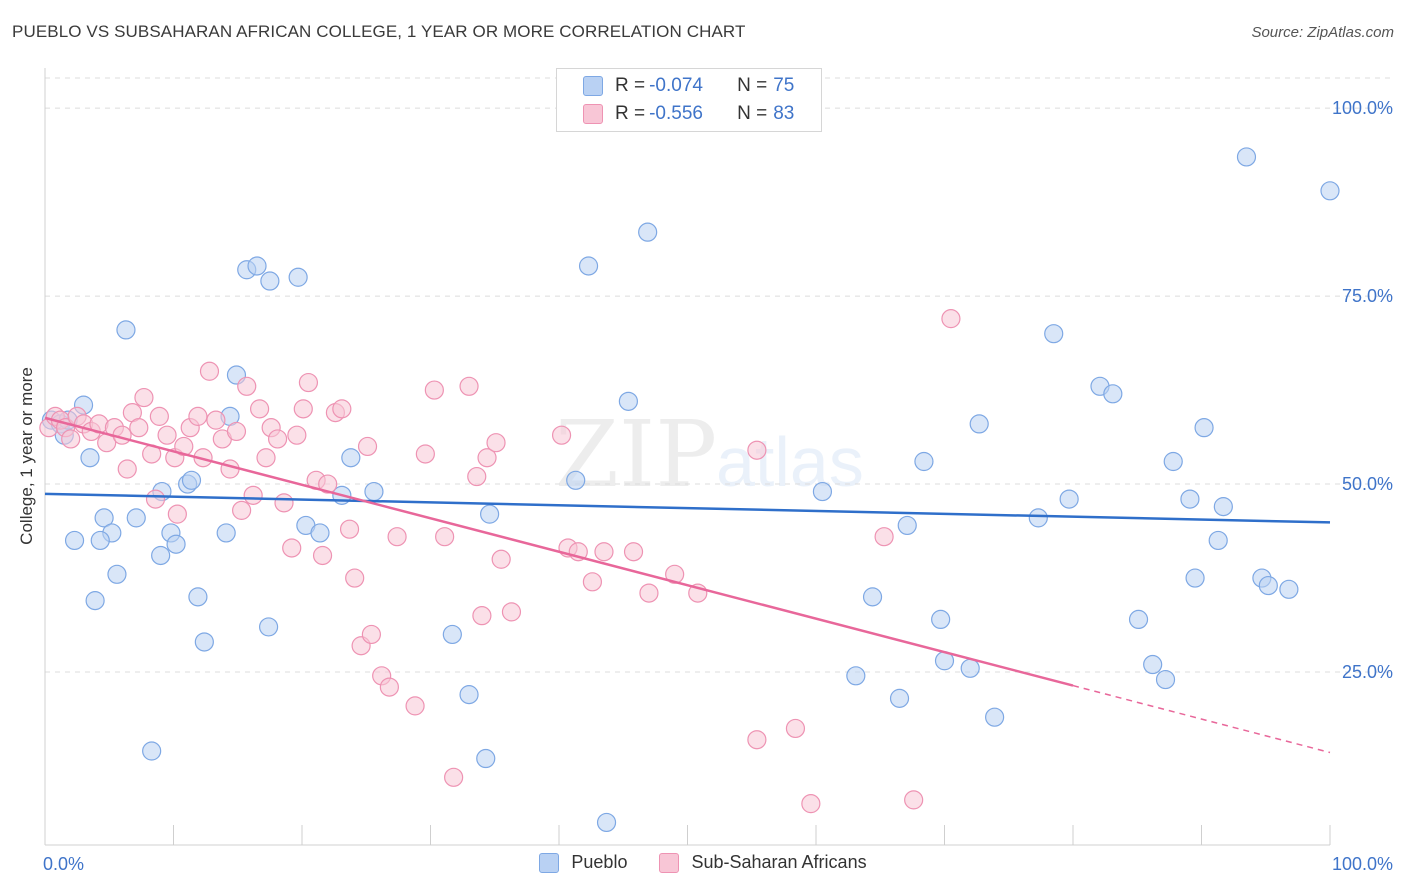 This screenshot has width=1406, height=892. I want to click on bottom-legend-label: Sub-Saharan Africans, so click(779, 862).